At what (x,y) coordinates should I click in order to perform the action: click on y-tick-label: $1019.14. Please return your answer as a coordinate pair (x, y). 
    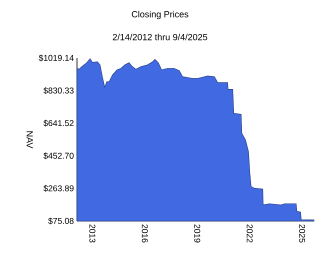
    Looking at the image, I should click on (56, 58).